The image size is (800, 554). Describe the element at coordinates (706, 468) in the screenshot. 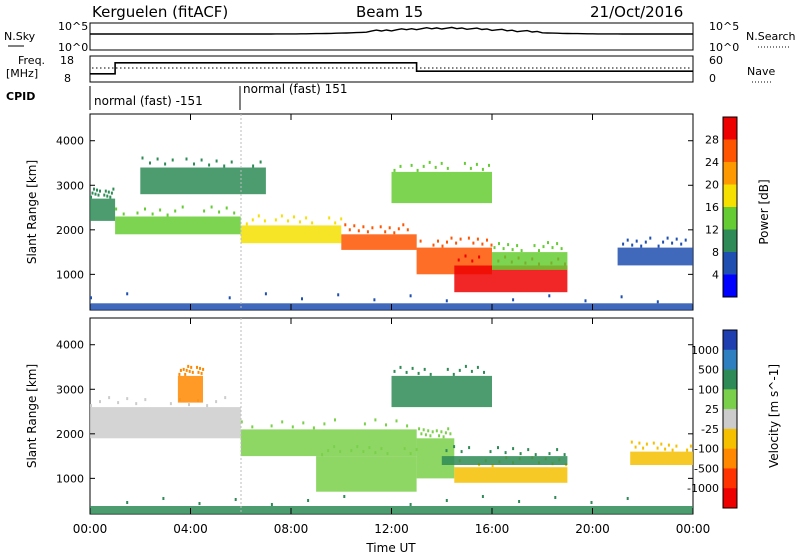

I see `velocity-colorbar-tick: -500` at that location.